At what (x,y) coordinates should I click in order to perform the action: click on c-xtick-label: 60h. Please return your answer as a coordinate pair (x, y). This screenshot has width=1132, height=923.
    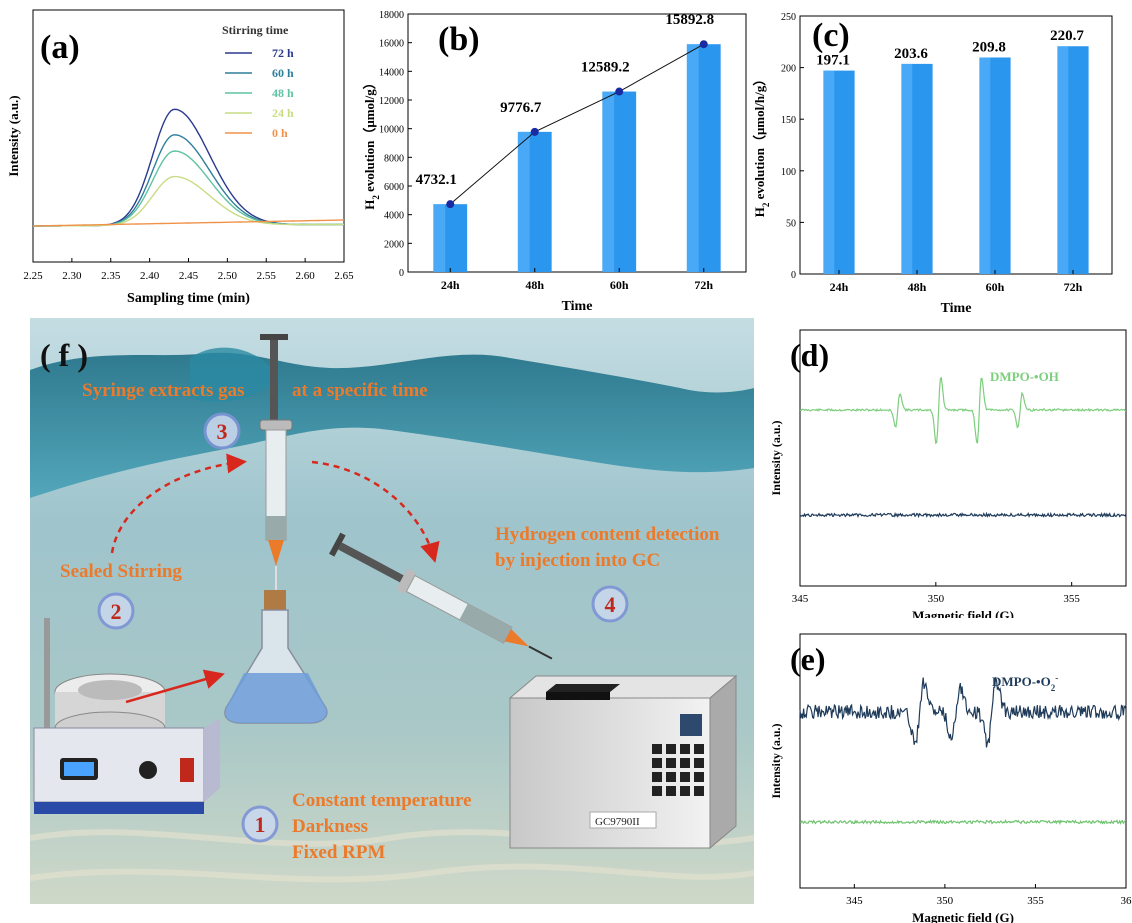
    Looking at the image, I should click on (995, 287).